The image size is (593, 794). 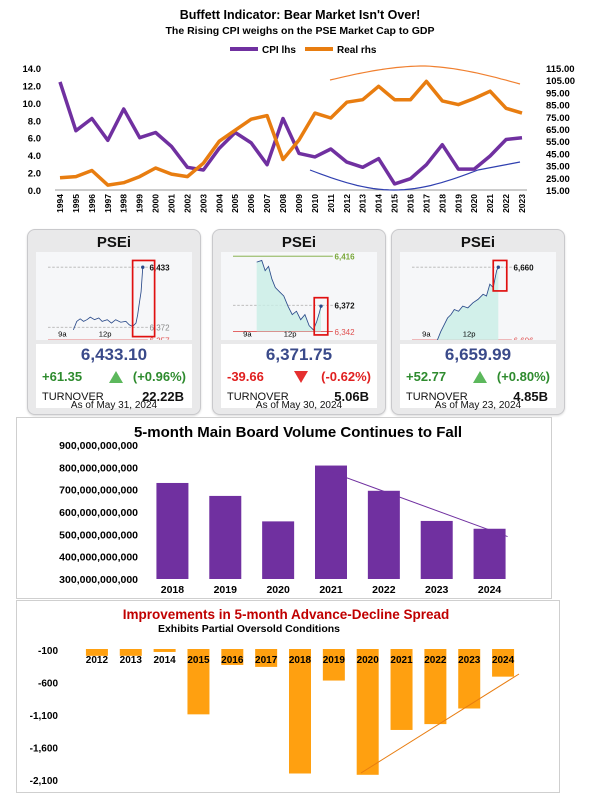 What do you see at coordinates (48, 684) in the screenshot?
I see `y-tick-label: -600` at bounding box center [48, 684].